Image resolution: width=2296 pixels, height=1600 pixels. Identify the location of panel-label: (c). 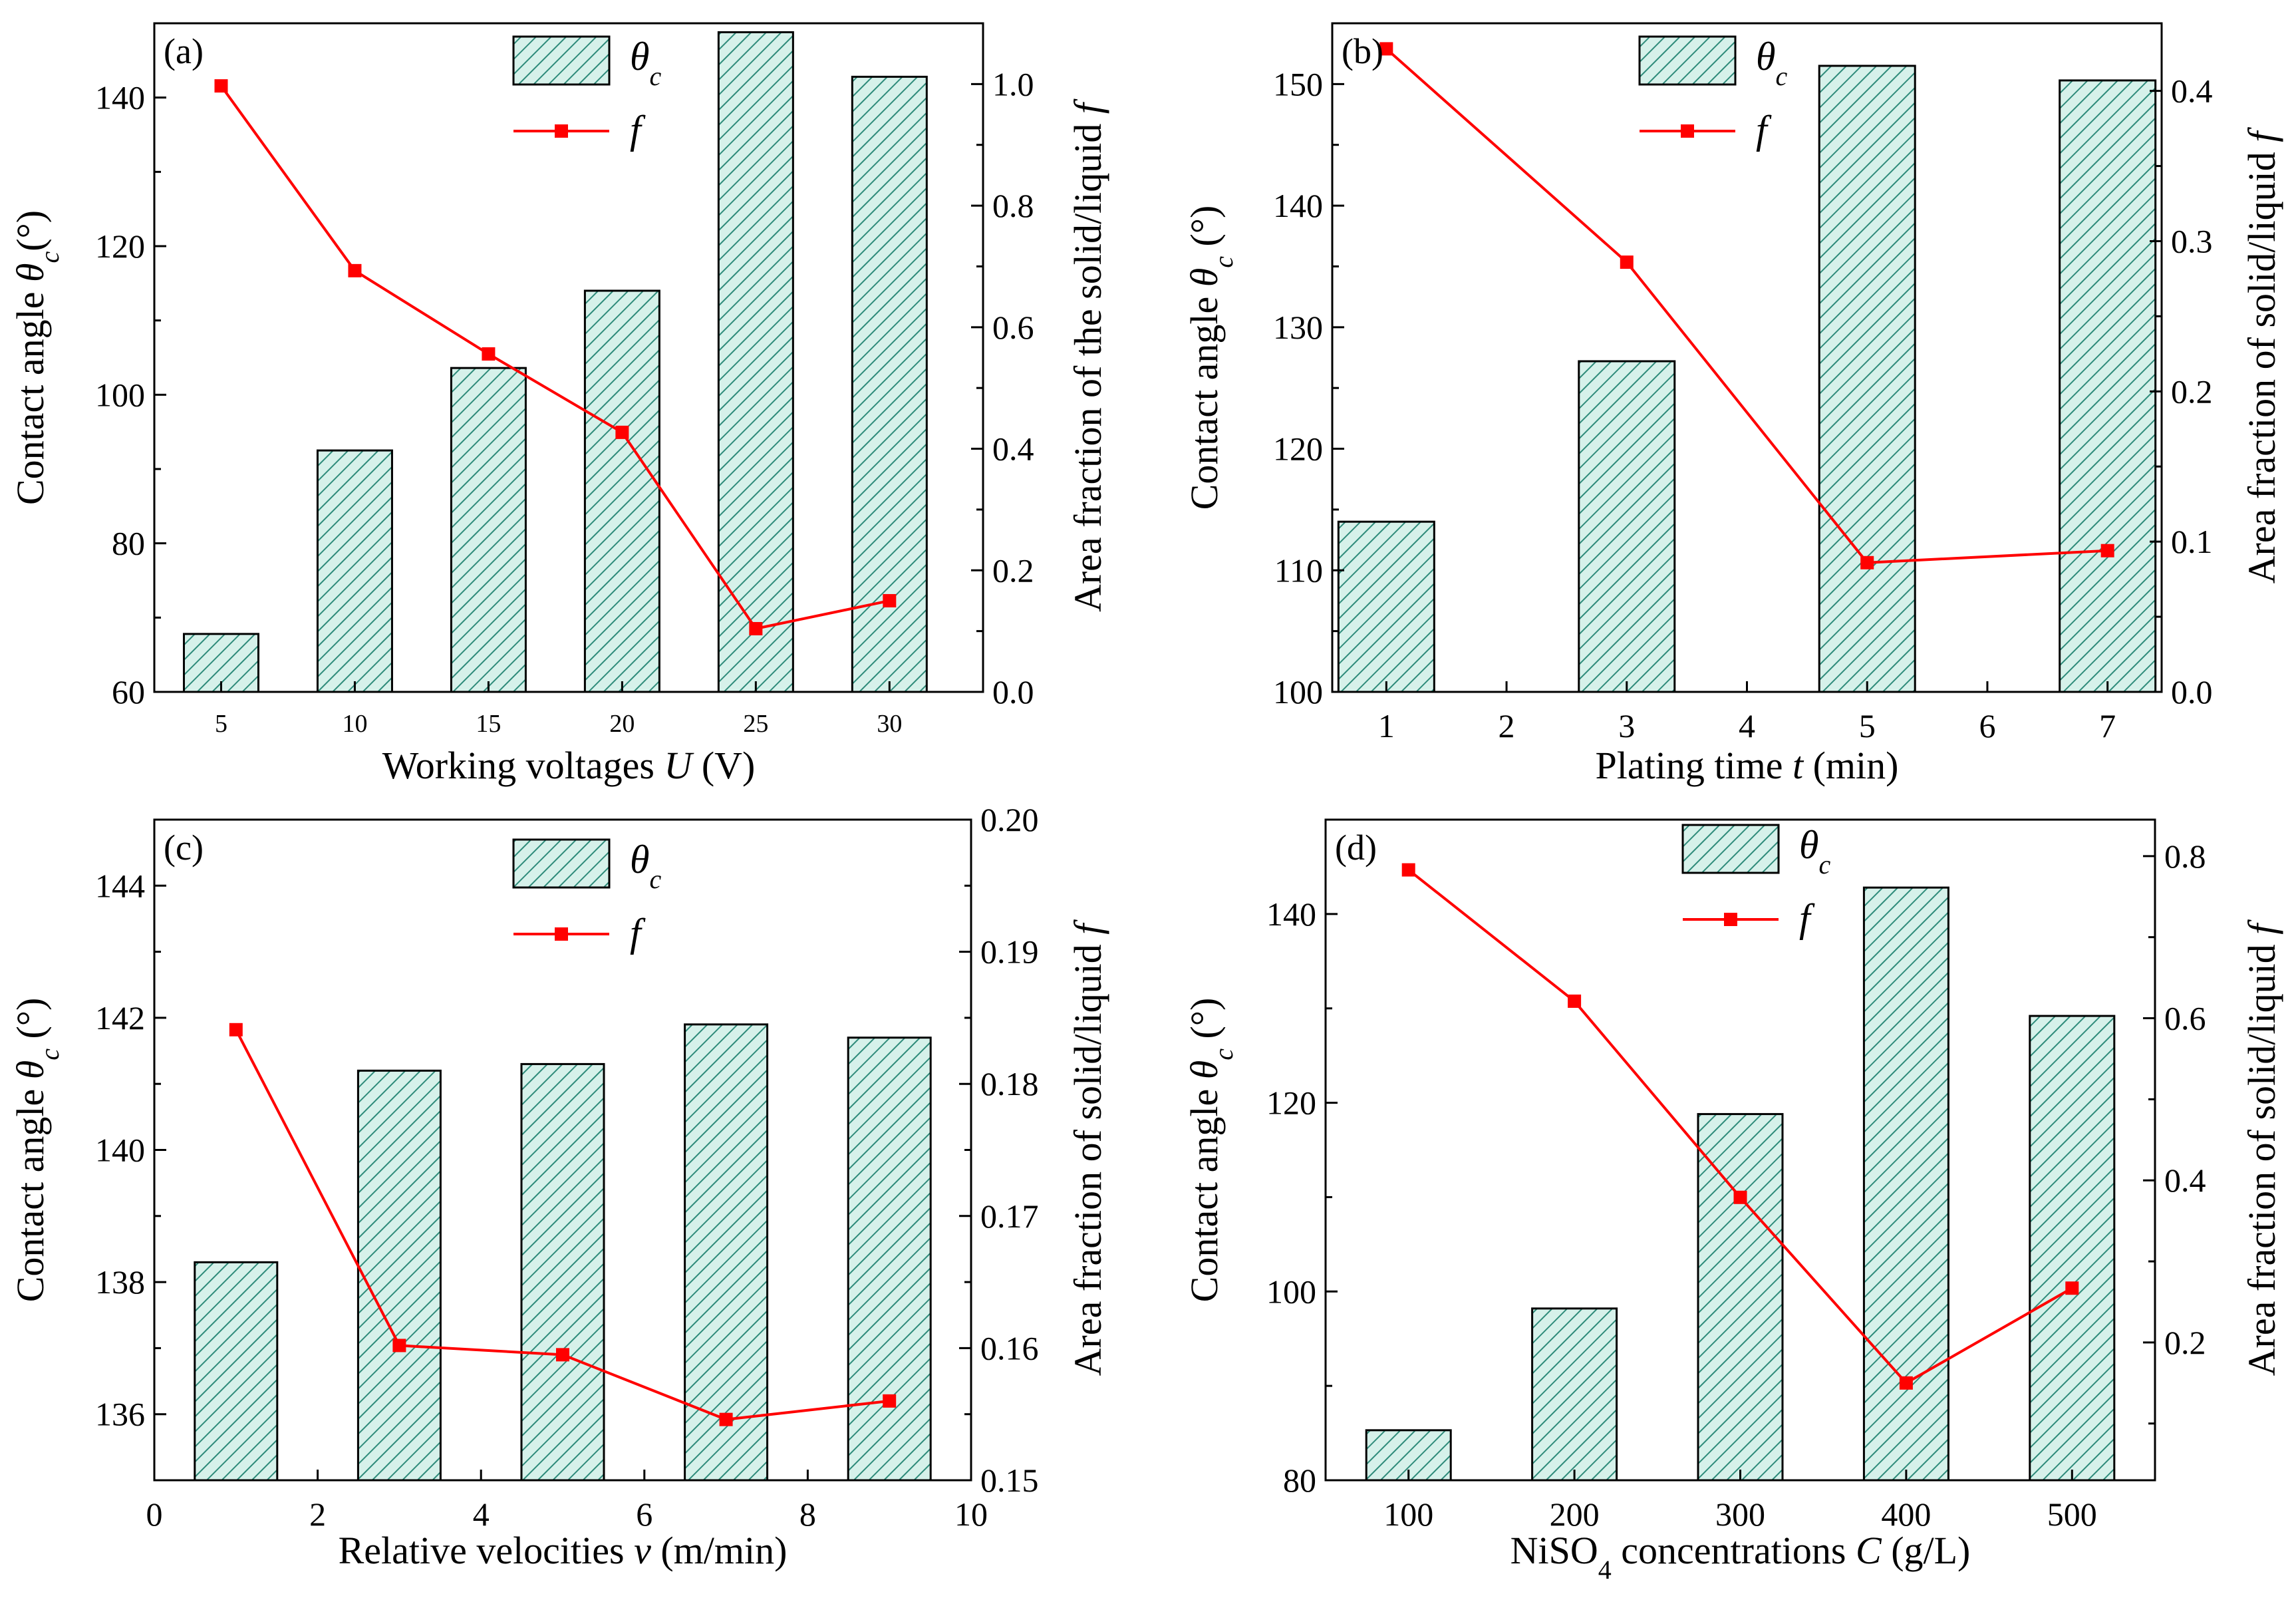
(184, 848).